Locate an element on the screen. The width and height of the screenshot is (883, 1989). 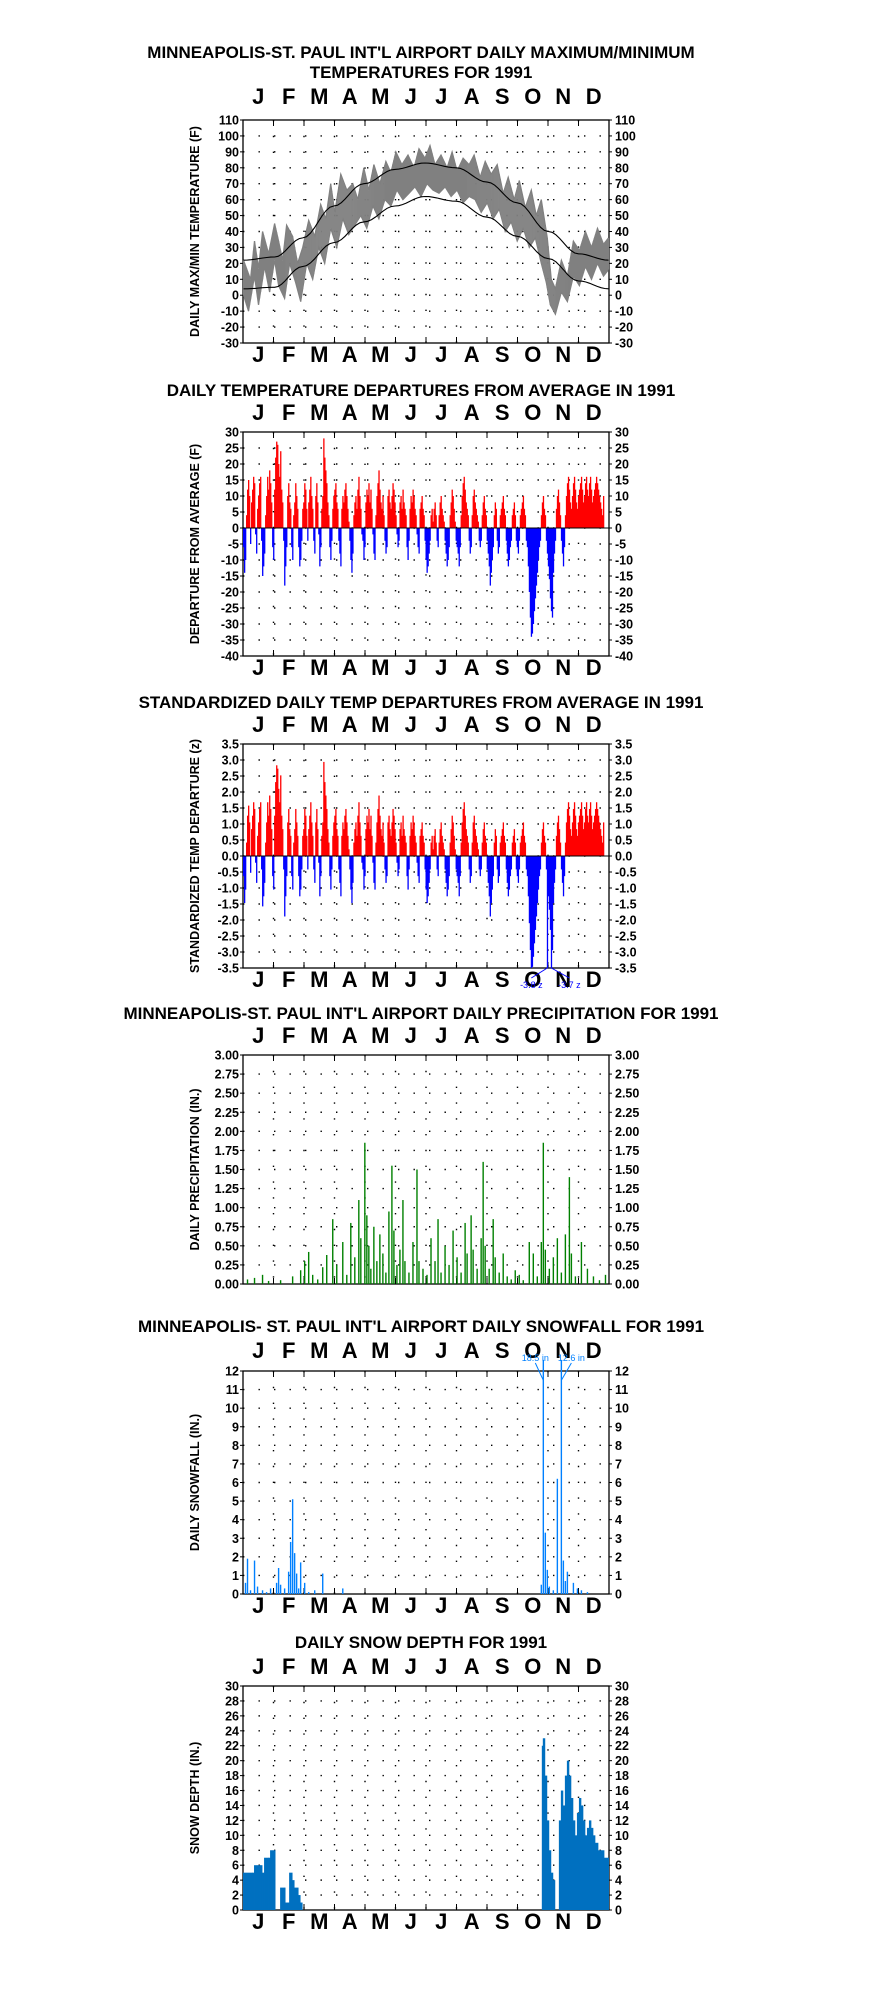
y-tick-label-right: 28 is located at coordinates (622, 1701).